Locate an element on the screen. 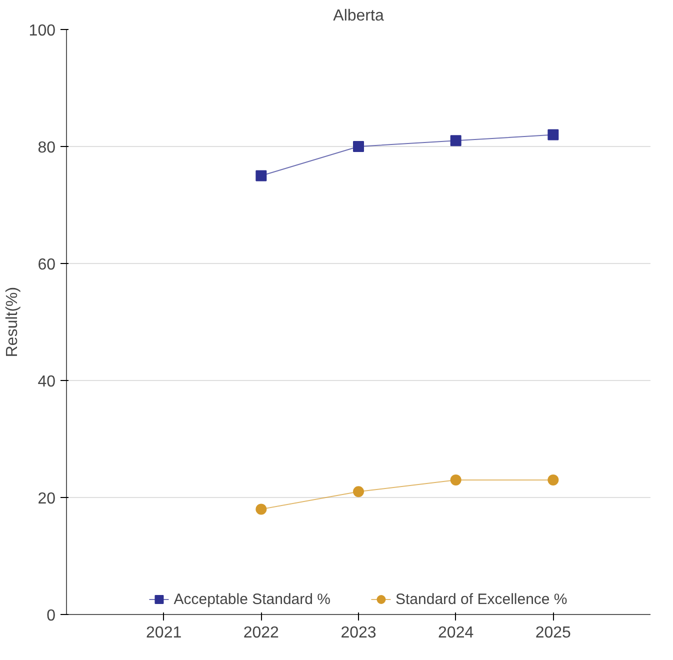  x-tick-label: 2021 is located at coordinates (164, 633).